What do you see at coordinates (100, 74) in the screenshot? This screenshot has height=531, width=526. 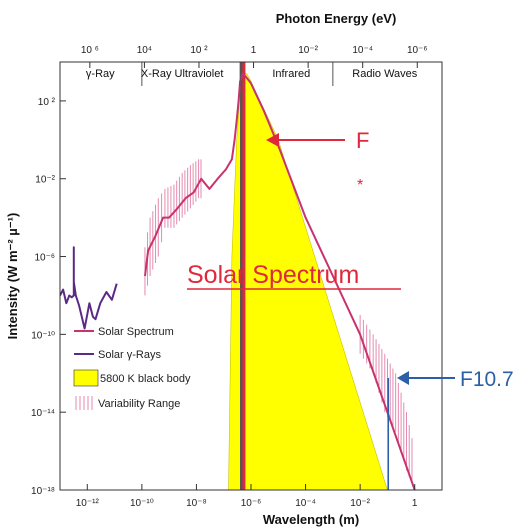 I see `band-label: γ-Ray` at bounding box center [100, 74].